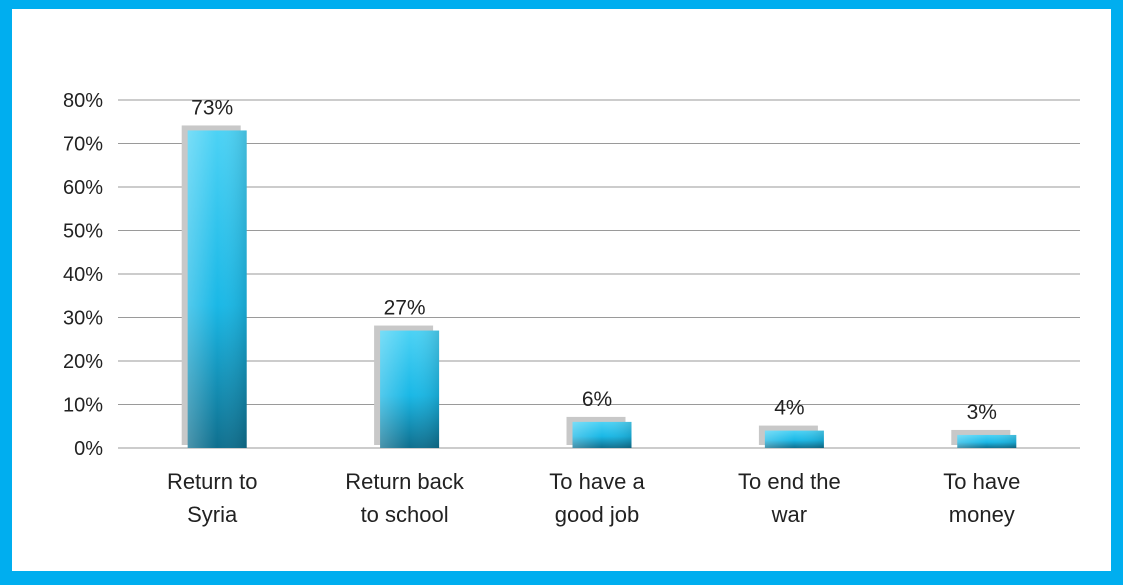  I want to click on data-label: 6%, so click(597, 399).